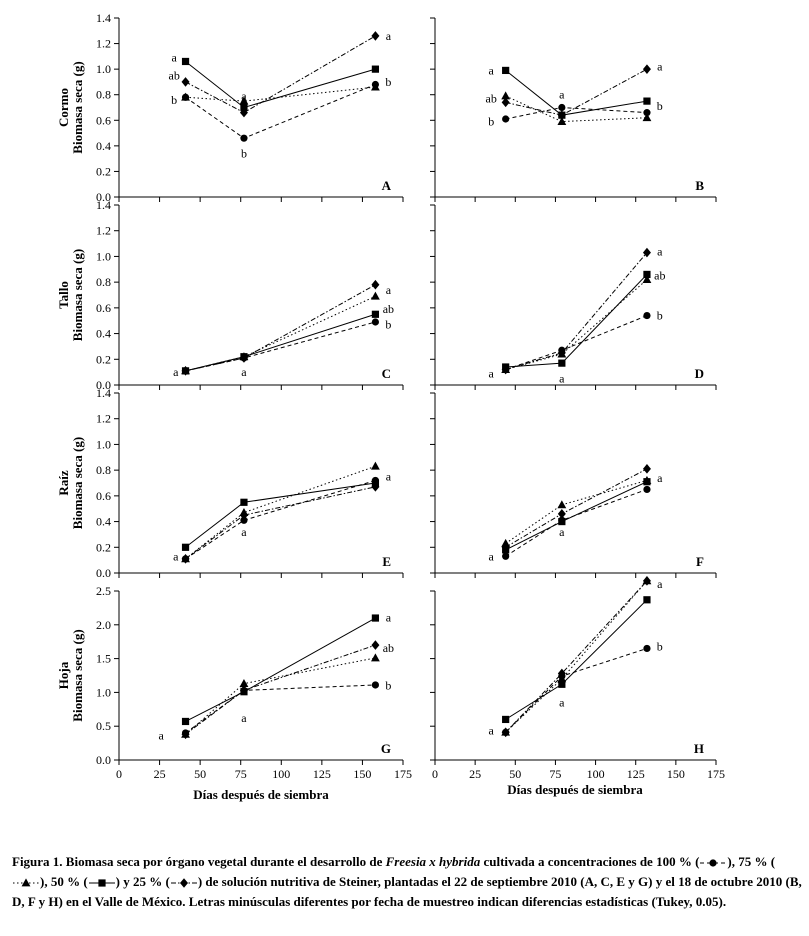 Image resolution: width=809 pixels, height=936 pixels. I want to click on caption-mid: cultivada a concentraciones de 100 % (, so click(590, 861).